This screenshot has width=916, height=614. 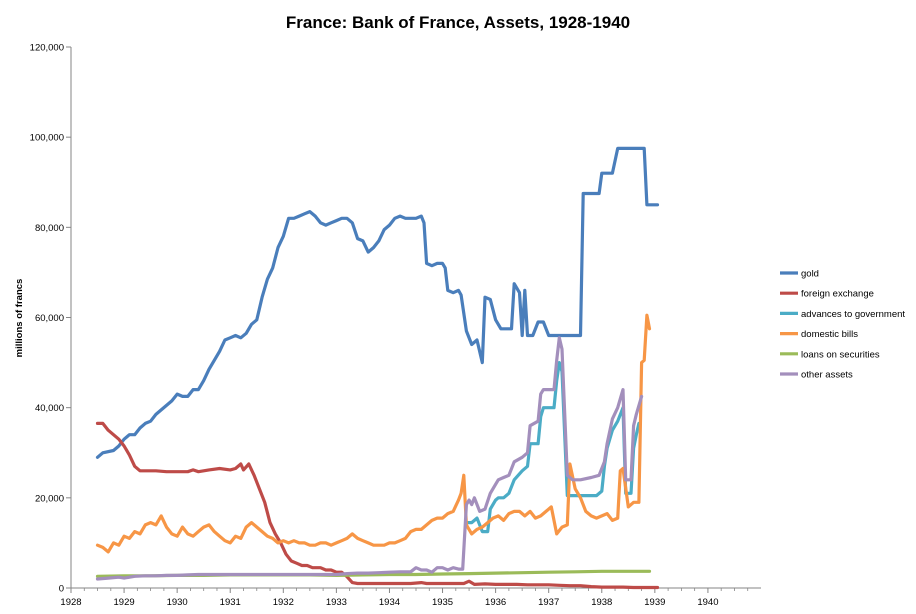 What do you see at coordinates (389, 602) in the screenshot?
I see `x-tick-label: 1934` at bounding box center [389, 602].